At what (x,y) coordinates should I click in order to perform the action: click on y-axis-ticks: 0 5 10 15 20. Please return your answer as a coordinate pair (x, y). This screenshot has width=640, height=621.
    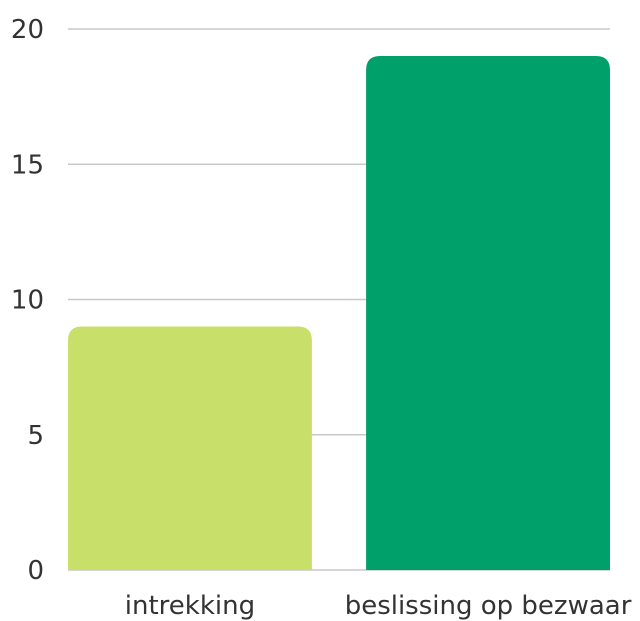
    Looking at the image, I should click on (27, 300).